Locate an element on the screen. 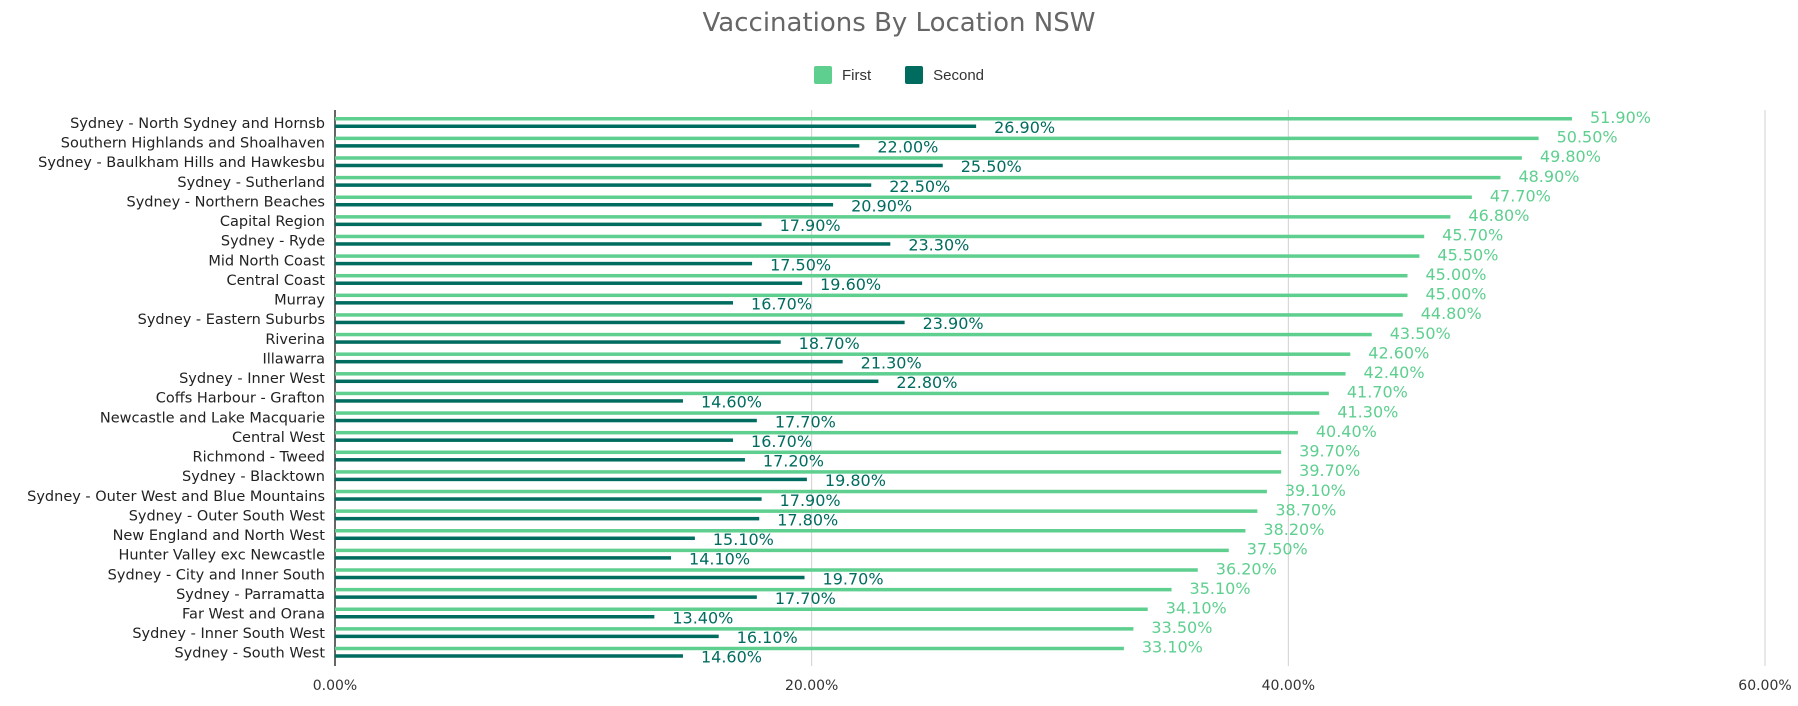  data-label-first: 35.10% is located at coordinates (1220, 588).